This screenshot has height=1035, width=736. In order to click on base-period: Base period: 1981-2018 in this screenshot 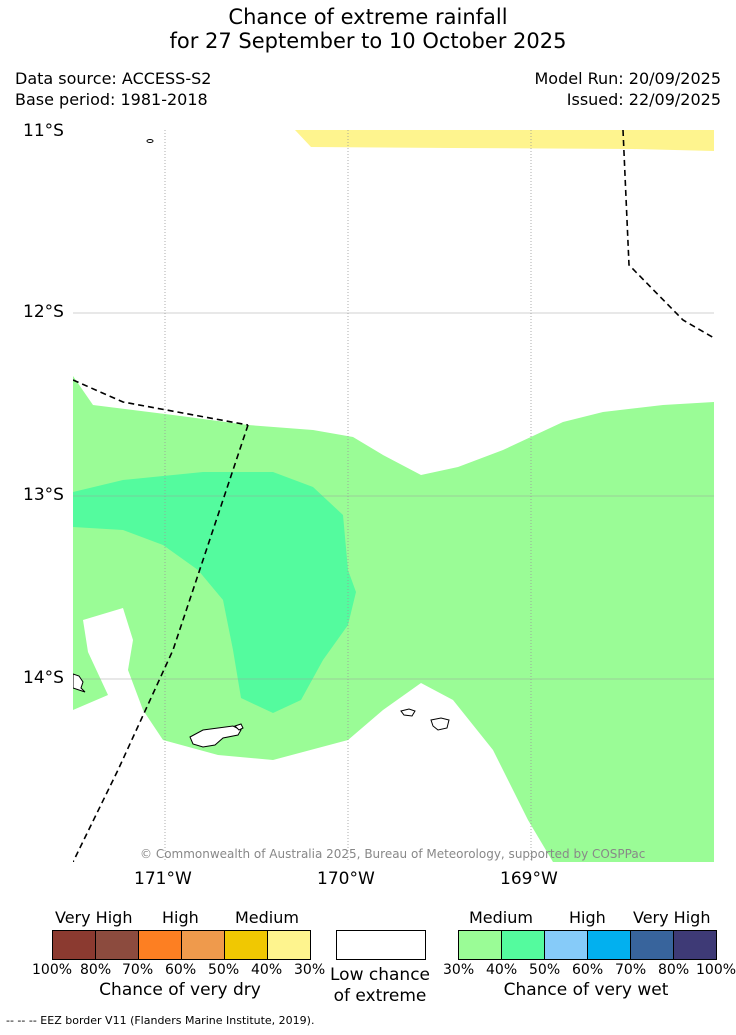, I will do `click(111, 99)`.